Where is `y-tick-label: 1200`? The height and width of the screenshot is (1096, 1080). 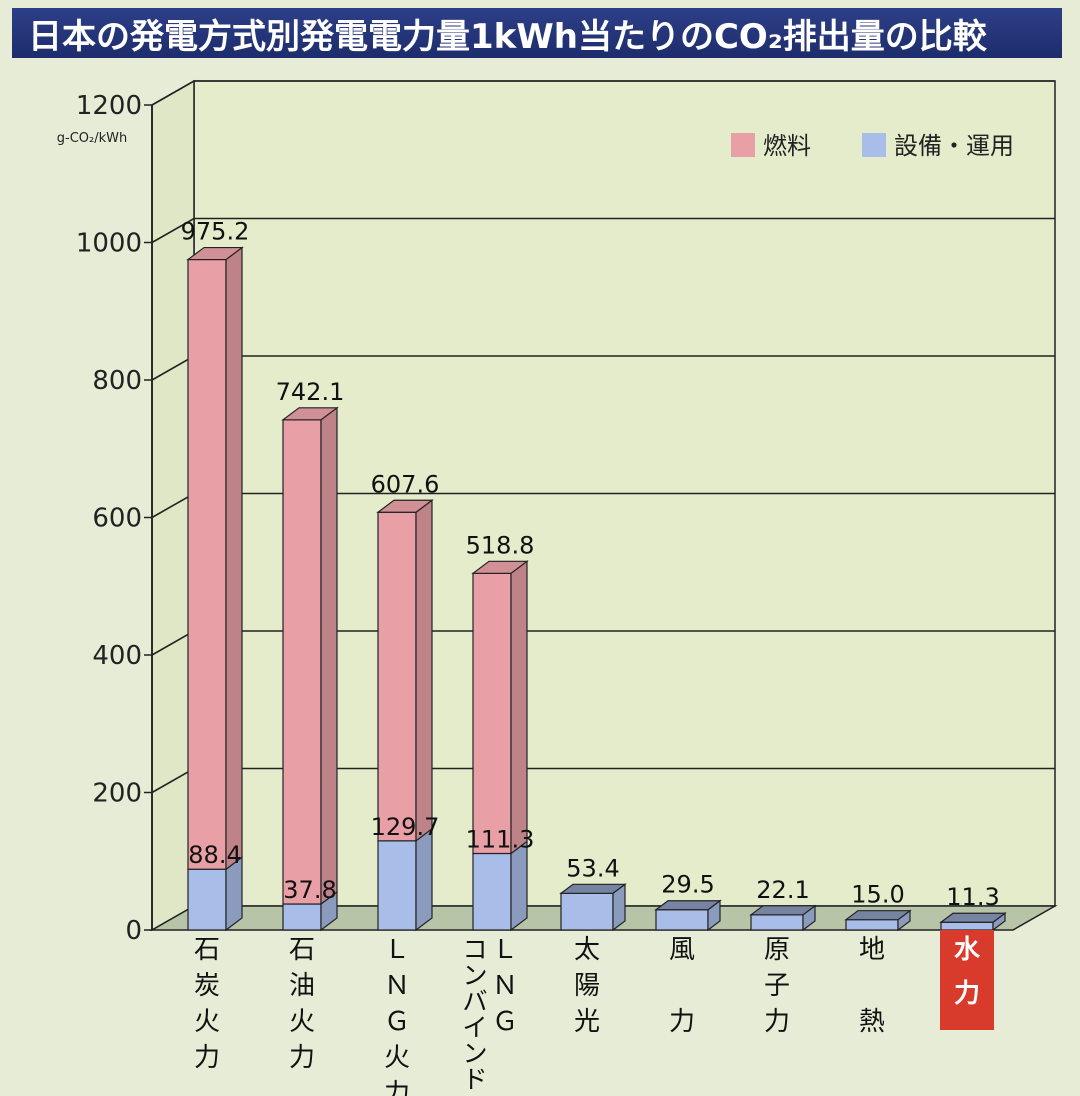 y-tick-label: 1200 is located at coordinates (109, 106).